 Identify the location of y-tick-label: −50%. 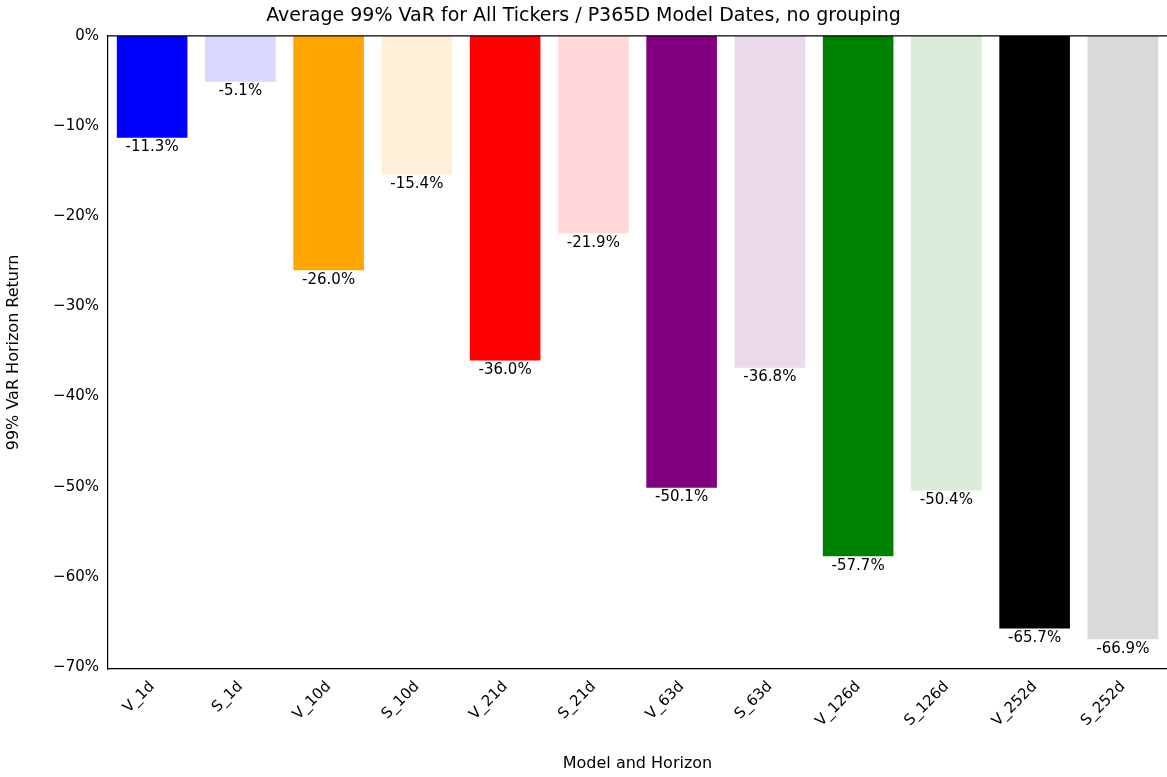
(76, 485).